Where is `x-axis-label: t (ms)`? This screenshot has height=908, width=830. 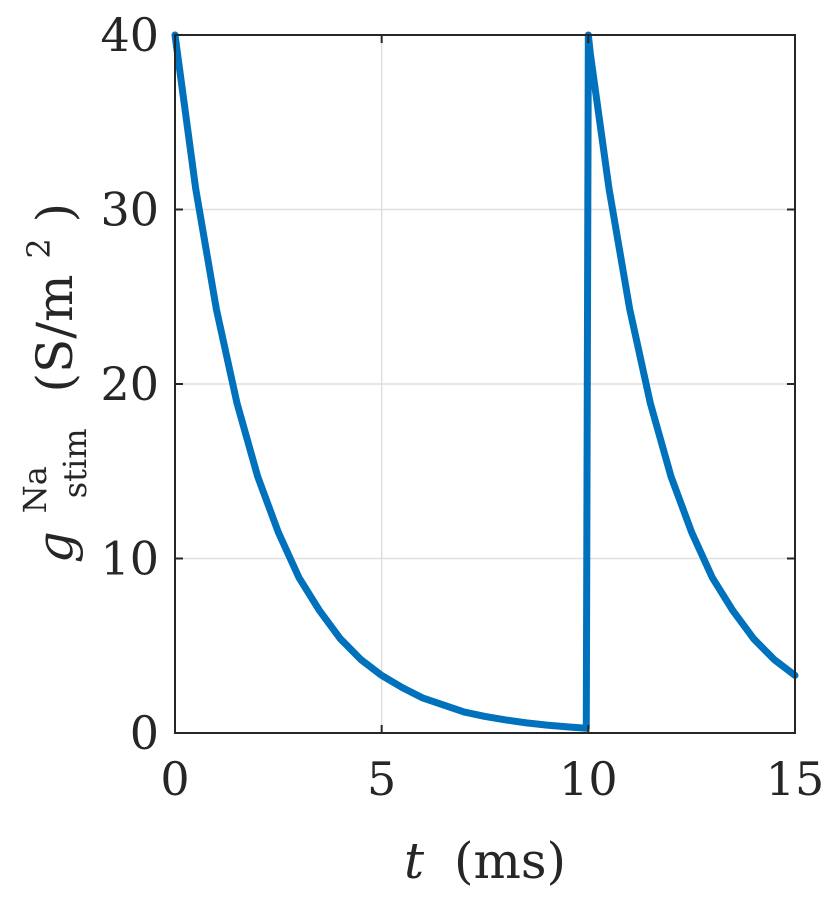
x-axis-label: t (ms) is located at coordinates (485, 861).